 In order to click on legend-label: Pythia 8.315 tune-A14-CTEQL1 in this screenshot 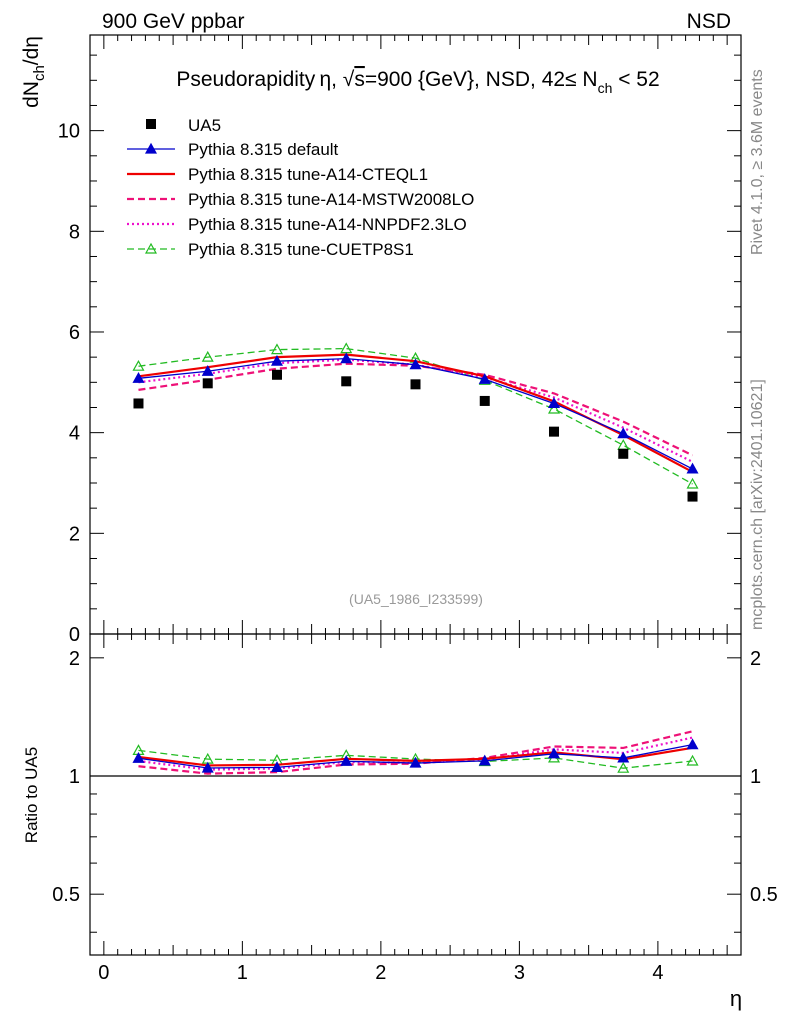, I will do `click(308, 174)`.